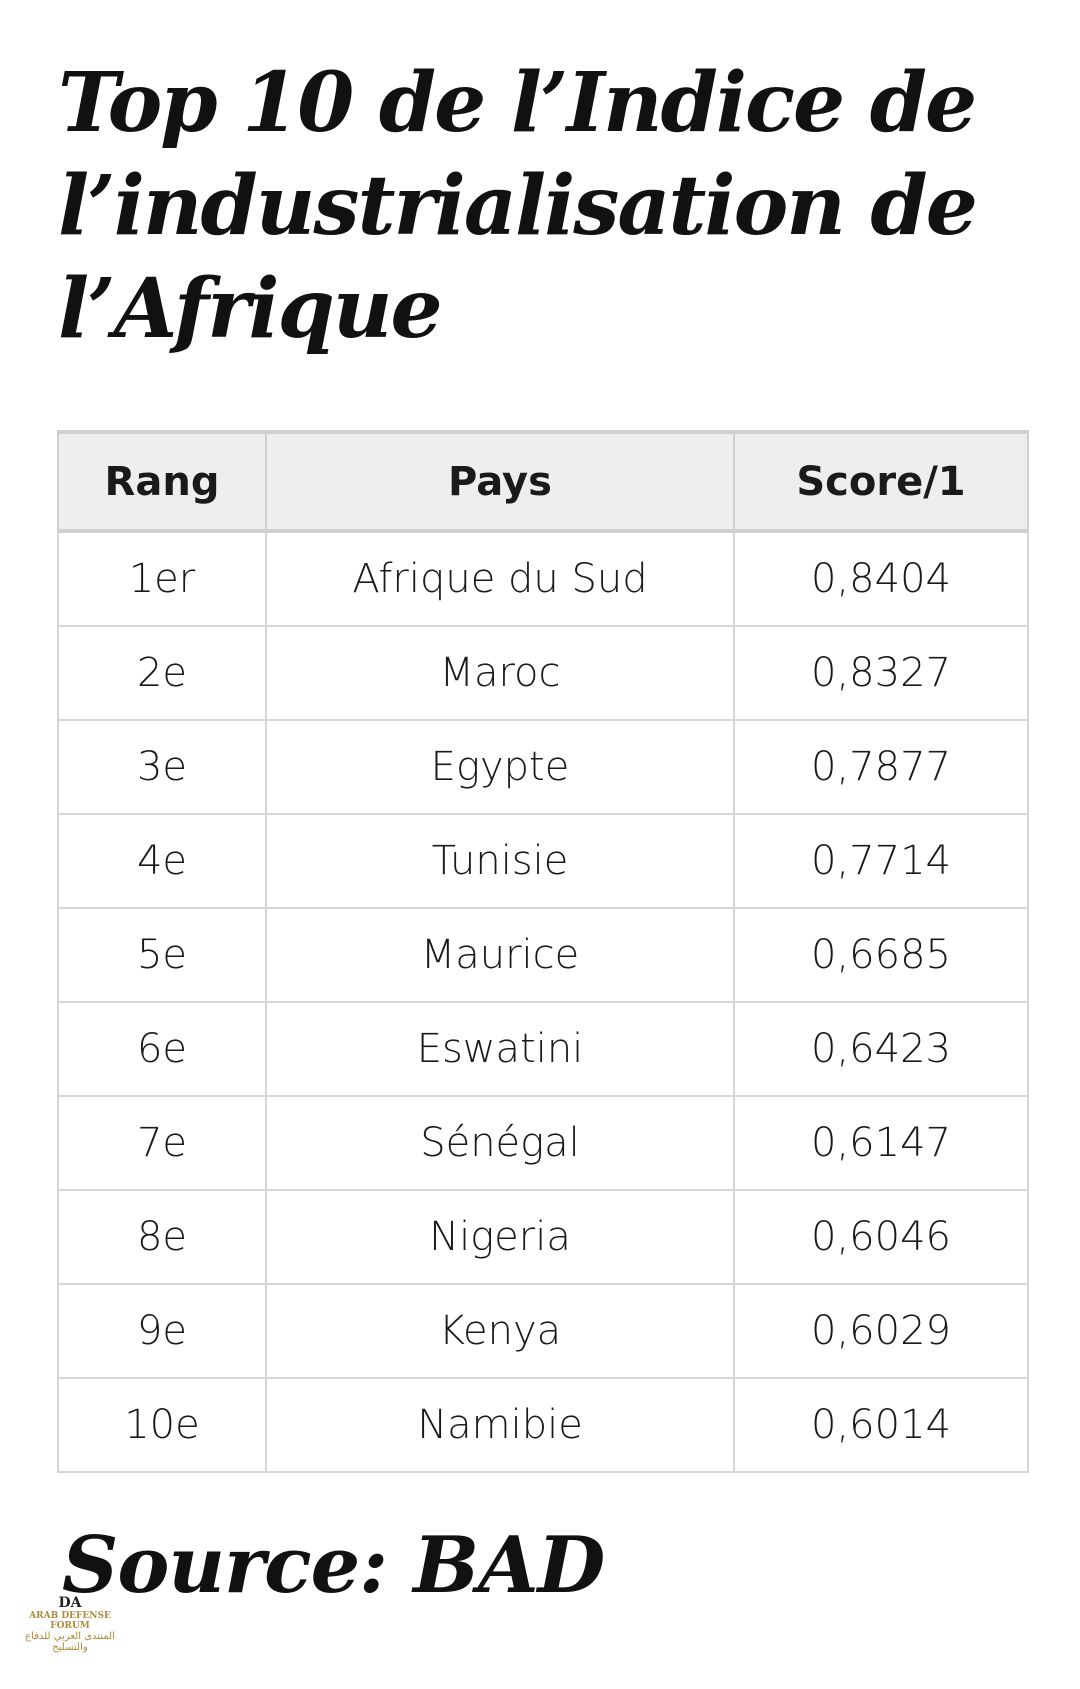  I want to click on table-cell: 0,7877, so click(881, 767).